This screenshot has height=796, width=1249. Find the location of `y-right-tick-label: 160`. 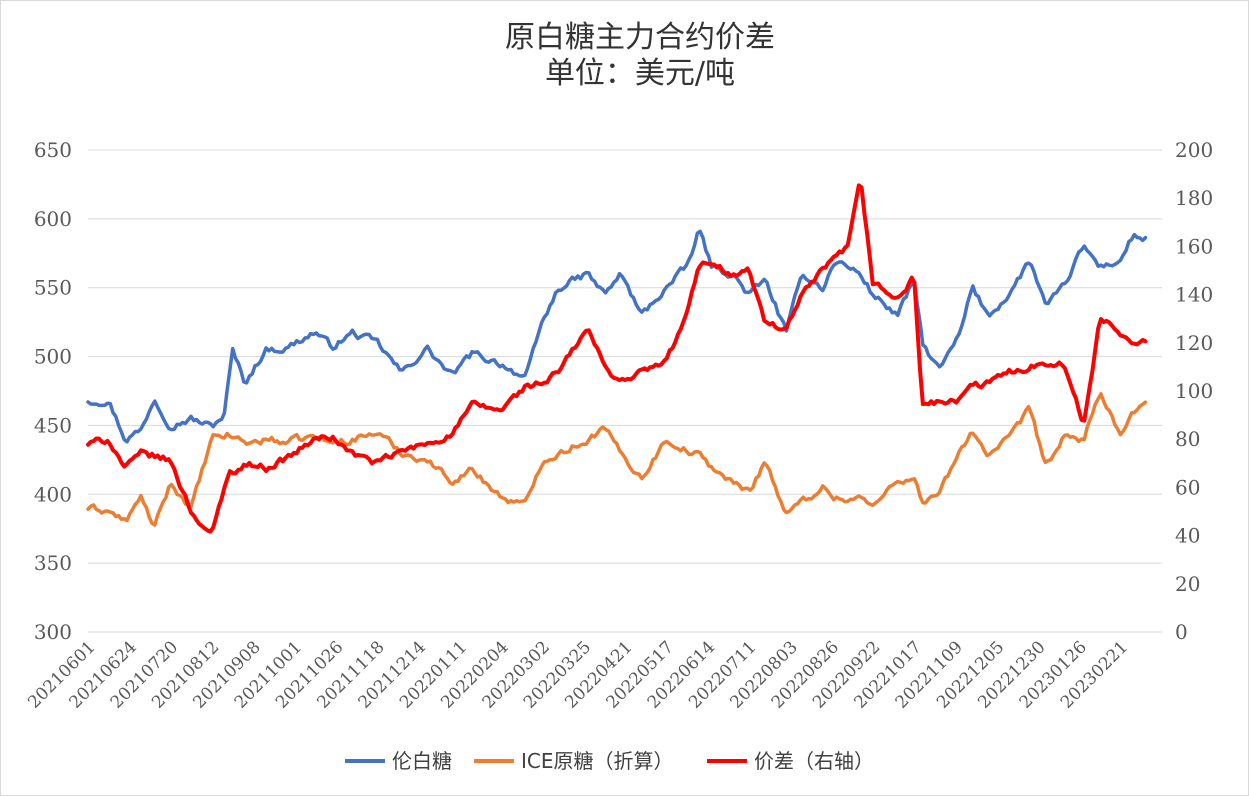

y-right-tick-label: 160 is located at coordinates (1194, 246).